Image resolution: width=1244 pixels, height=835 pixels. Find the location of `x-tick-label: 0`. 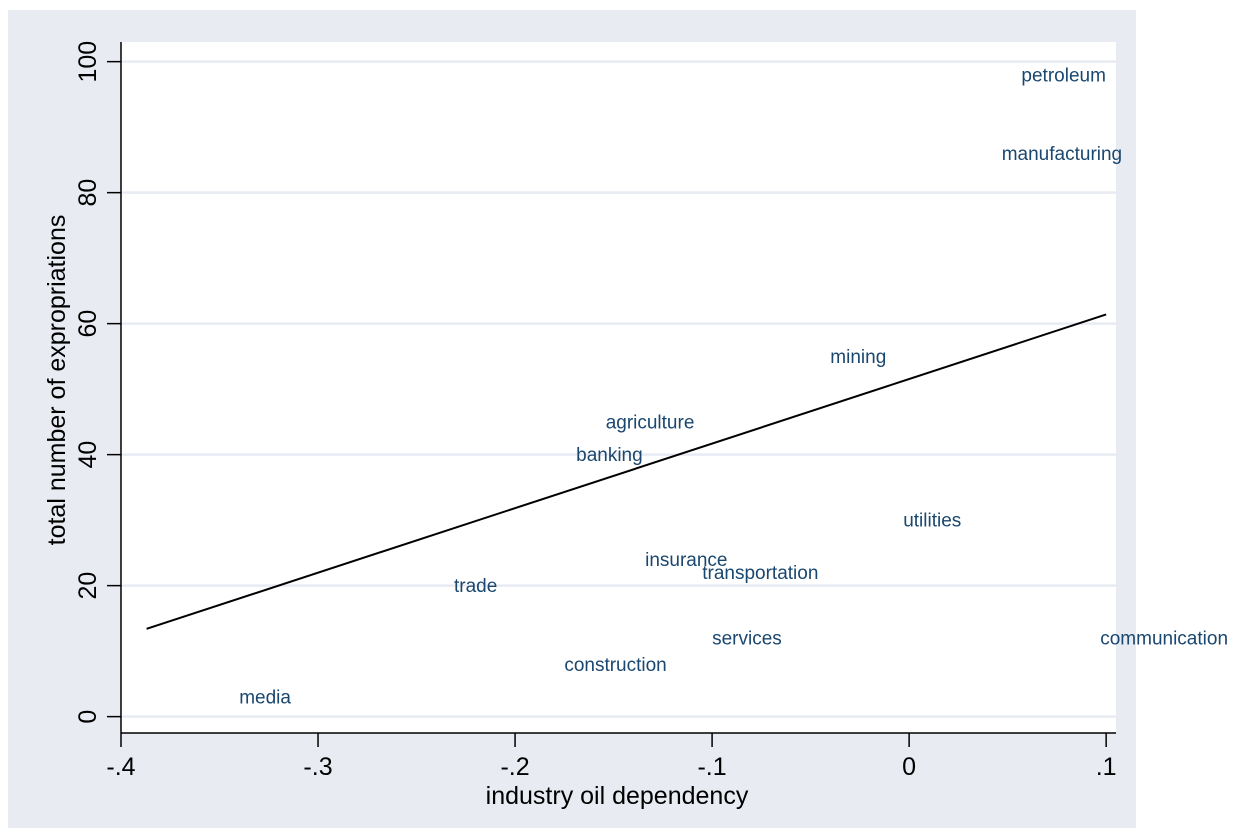

x-tick-label: 0 is located at coordinates (909, 767).